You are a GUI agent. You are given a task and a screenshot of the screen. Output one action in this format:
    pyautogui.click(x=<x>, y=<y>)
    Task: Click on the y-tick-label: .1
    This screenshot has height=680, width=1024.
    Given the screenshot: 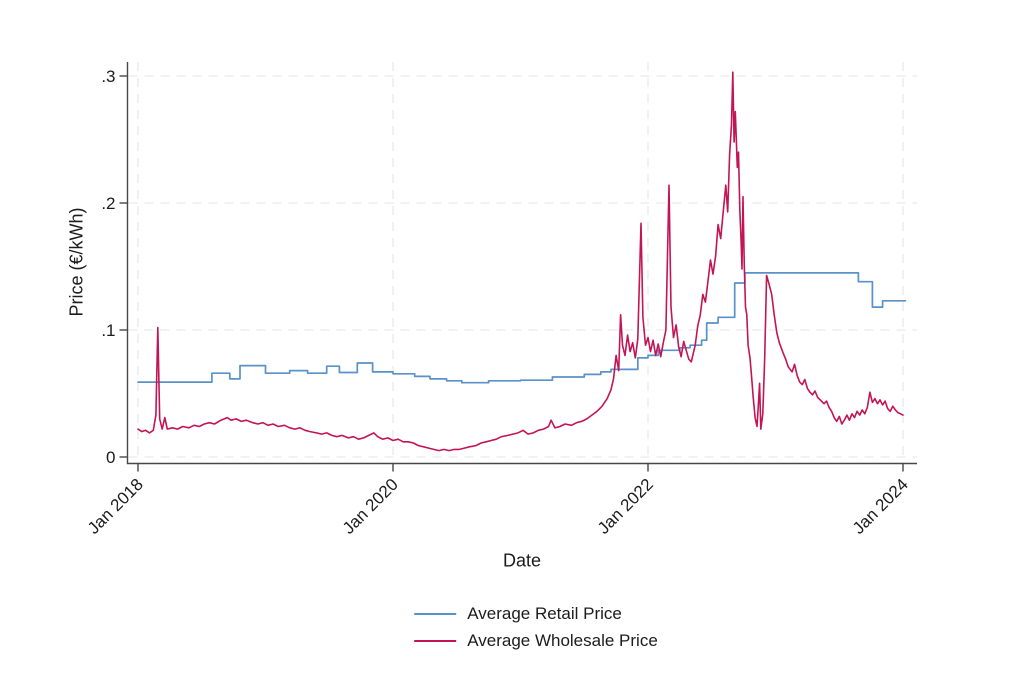 What is the action you would take?
    pyautogui.click(x=108, y=330)
    